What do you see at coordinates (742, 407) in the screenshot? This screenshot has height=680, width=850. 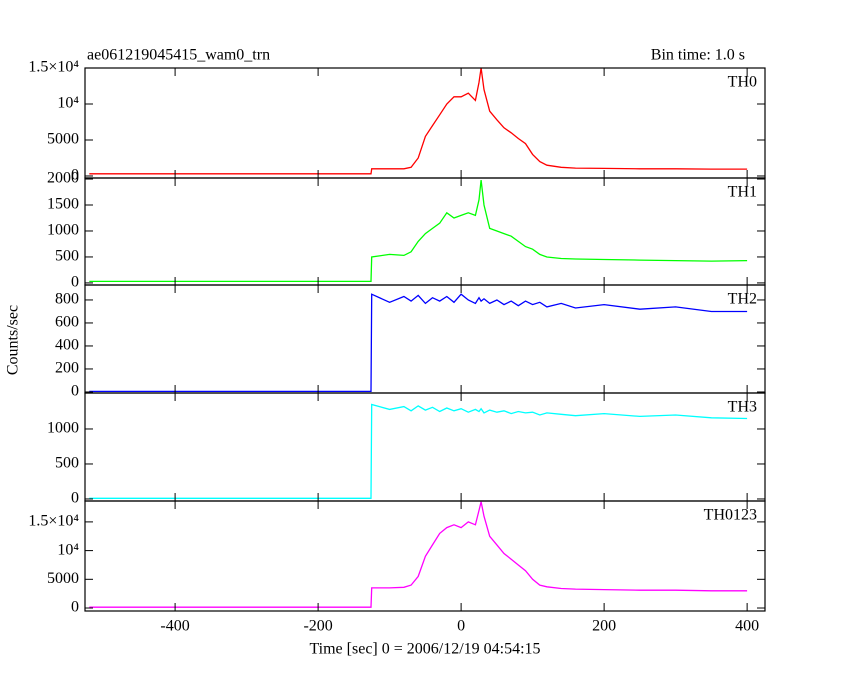 I see `series-name: TH3` at bounding box center [742, 407].